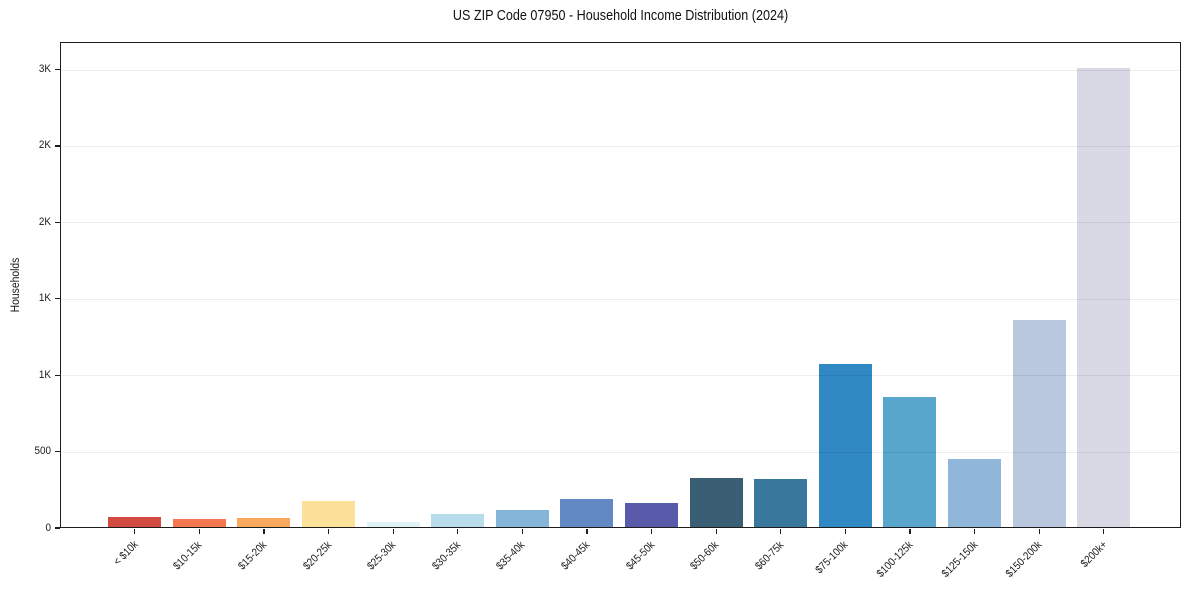 This screenshot has width=1189, height=590. What do you see at coordinates (769, 556) in the screenshot?
I see `x-tick-label-text: $60-75k` at bounding box center [769, 556].